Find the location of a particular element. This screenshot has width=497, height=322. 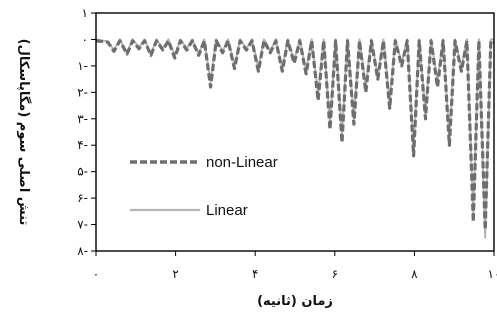

x-tick-label: ۶ is located at coordinates (335, 274).